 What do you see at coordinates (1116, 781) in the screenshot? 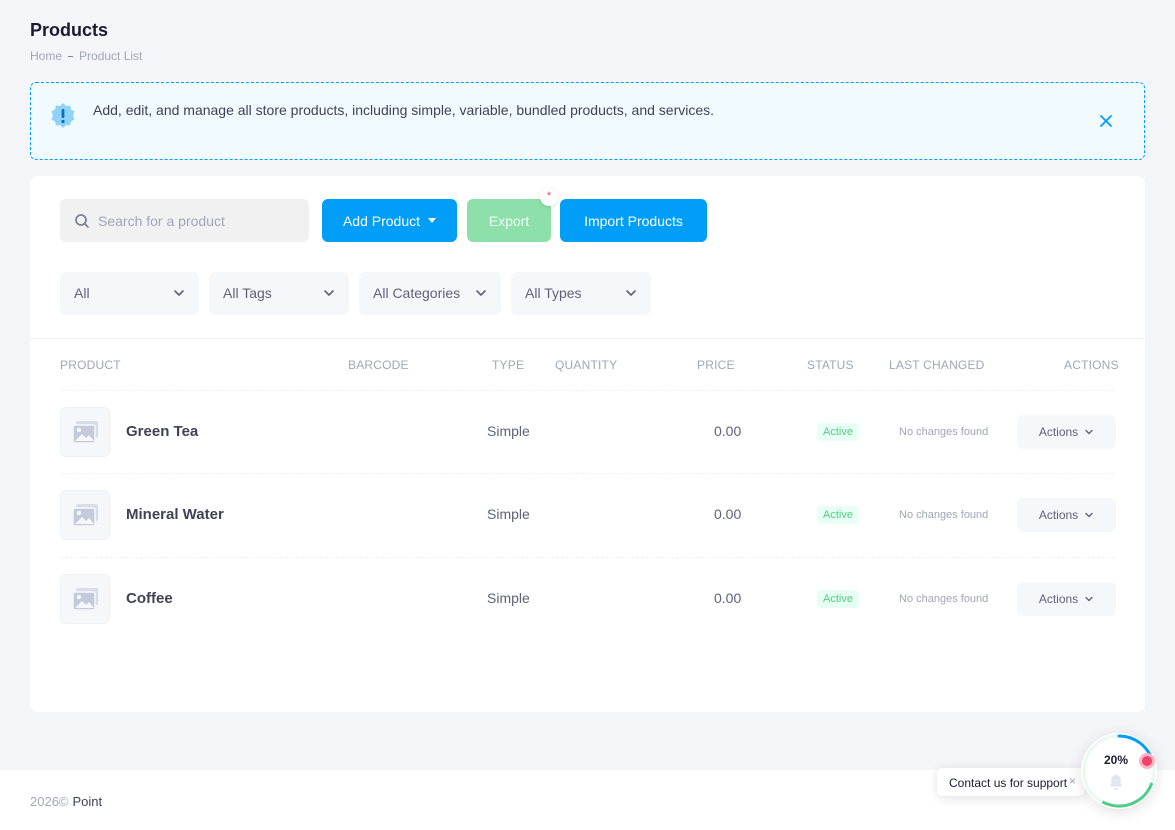
I see `bell-icon` at bounding box center [1116, 781].